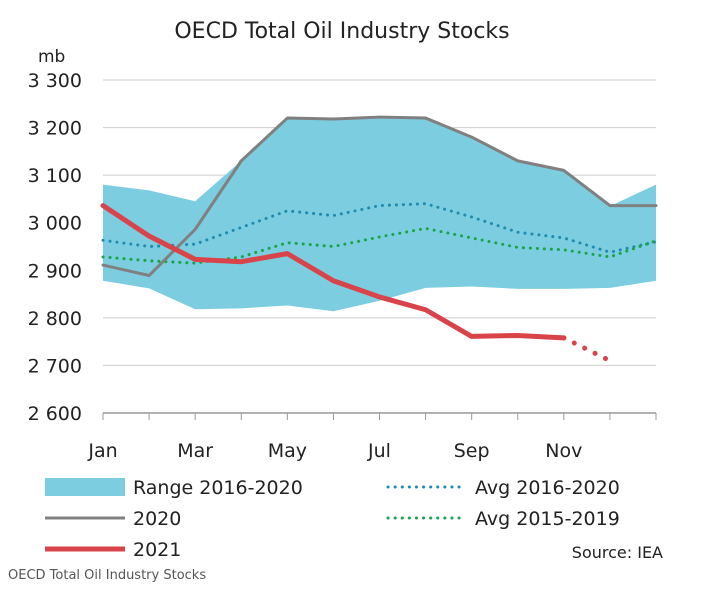 This screenshot has height=602, width=713. I want to click on y-axis-label: mb, so click(51, 57).